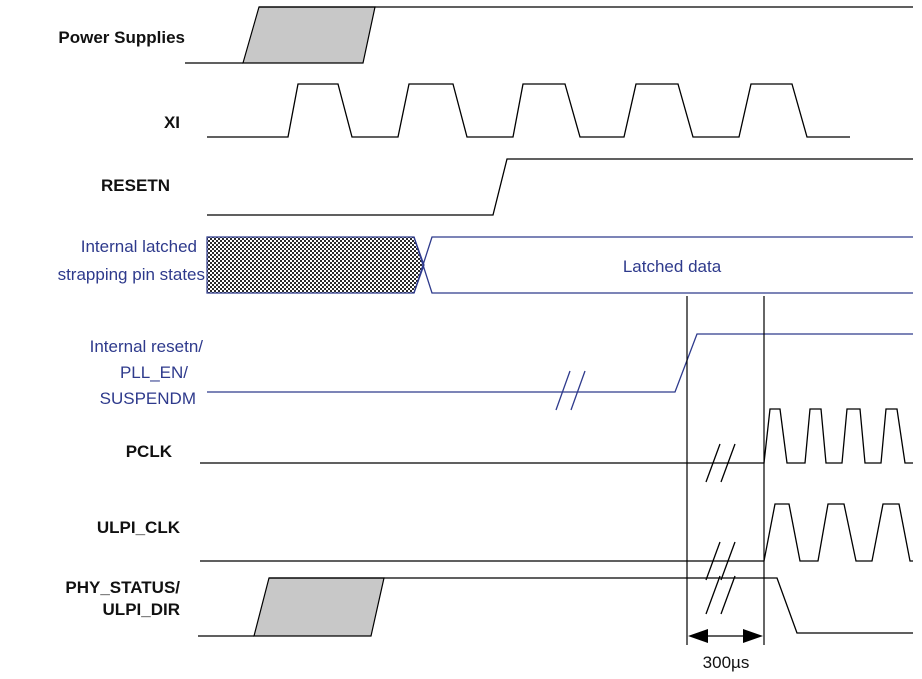  What do you see at coordinates (135, 185) in the screenshot?
I see `resetn-label: RESETN` at bounding box center [135, 185].